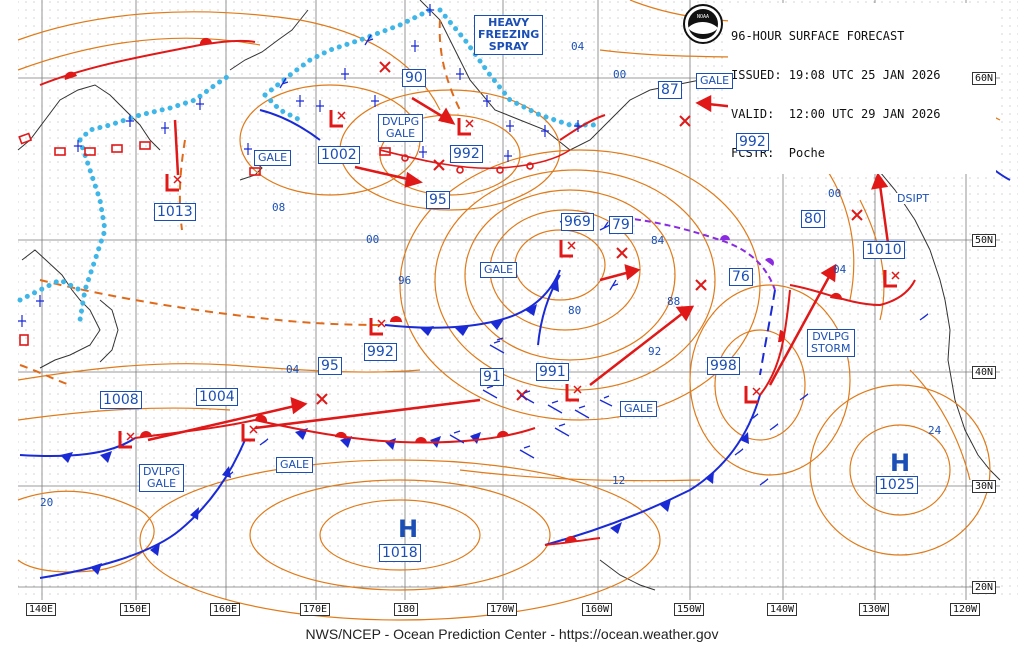 The image size is (1024, 652). What do you see at coordinates (778, 153) in the screenshot?
I see `header-forecaster: FCSTR: Poche` at bounding box center [778, 153].